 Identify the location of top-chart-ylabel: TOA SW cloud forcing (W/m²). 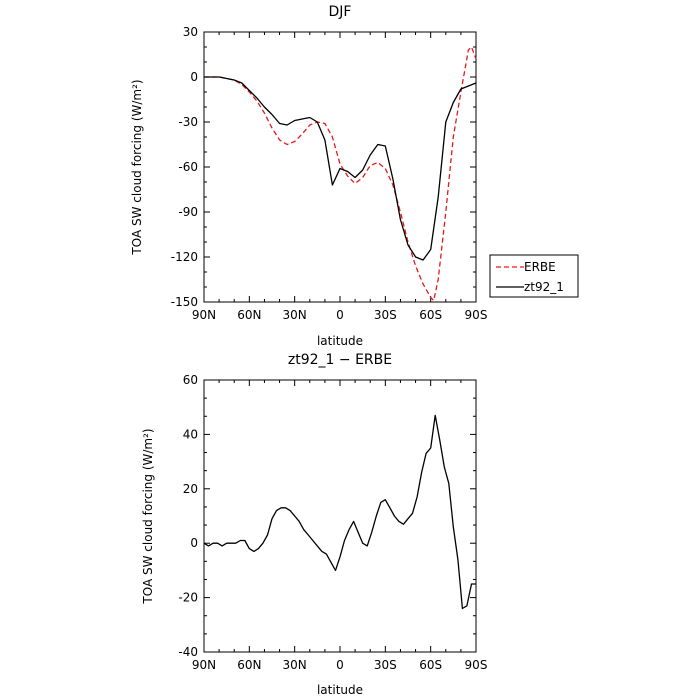
(137, 167).